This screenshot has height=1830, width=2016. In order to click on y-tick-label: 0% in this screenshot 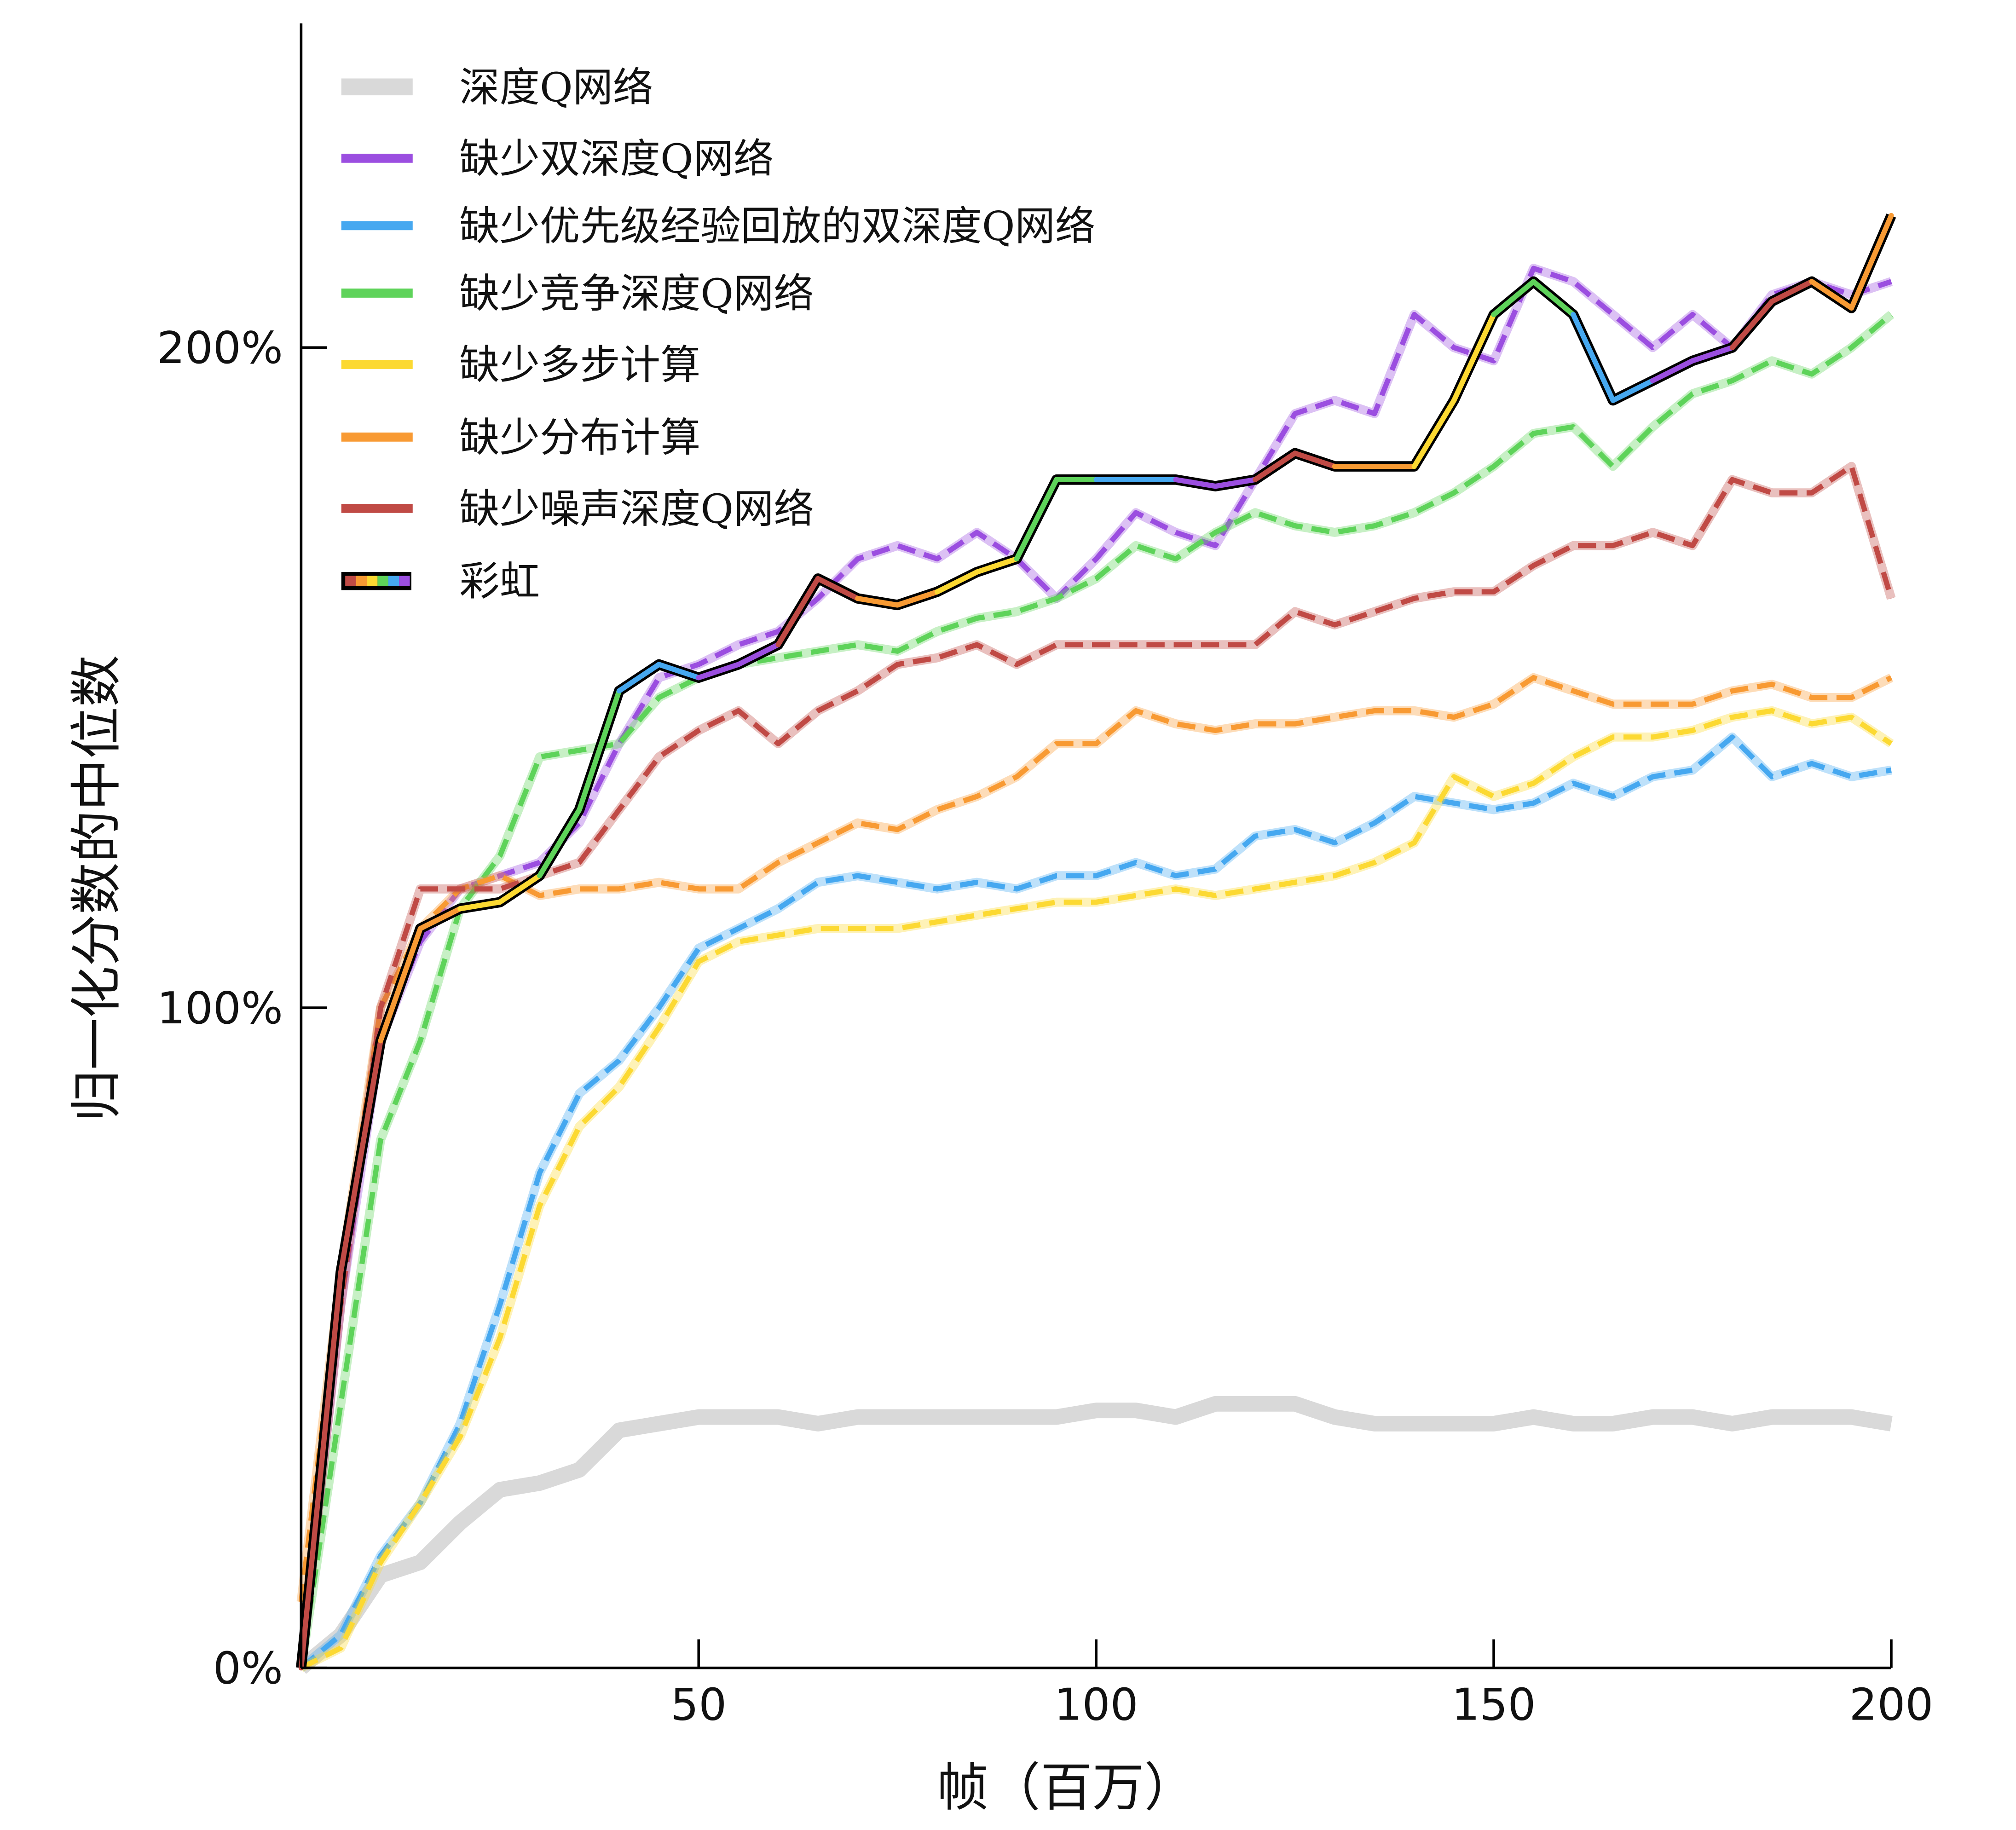, I will do `click(248, 1668)`.